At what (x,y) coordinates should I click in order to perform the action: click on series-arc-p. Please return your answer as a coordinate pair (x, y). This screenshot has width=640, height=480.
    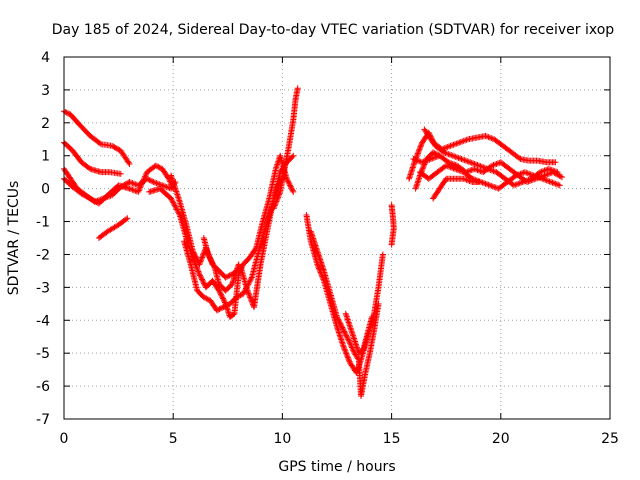
    Looking at the image, I should click on (490, 146).